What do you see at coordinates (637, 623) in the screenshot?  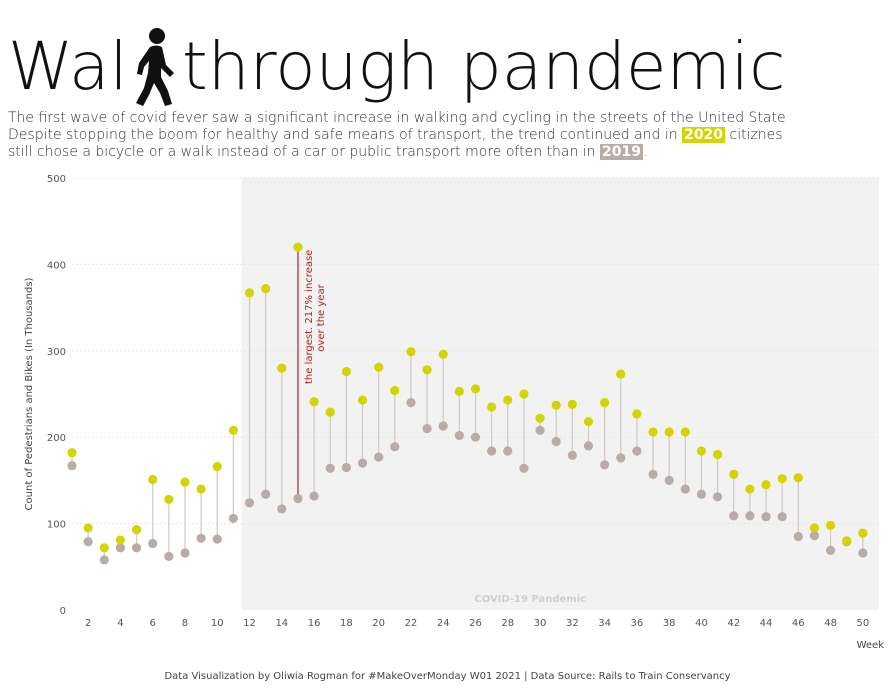 I see `x-tick-label: 36` at bounding box center [637, 623].